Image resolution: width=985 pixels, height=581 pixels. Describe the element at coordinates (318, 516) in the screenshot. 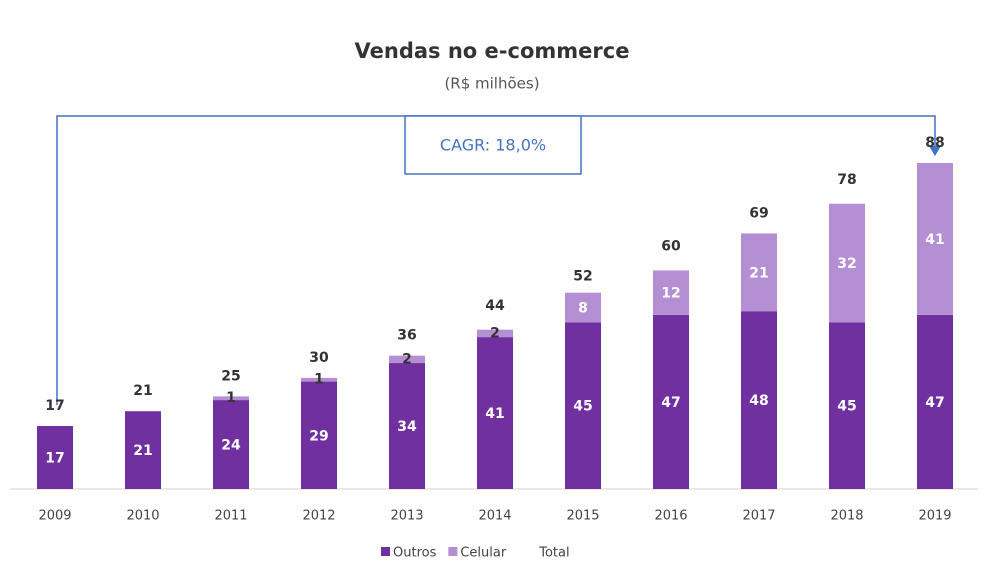

I see `x-tick-label: 2012` at that location.